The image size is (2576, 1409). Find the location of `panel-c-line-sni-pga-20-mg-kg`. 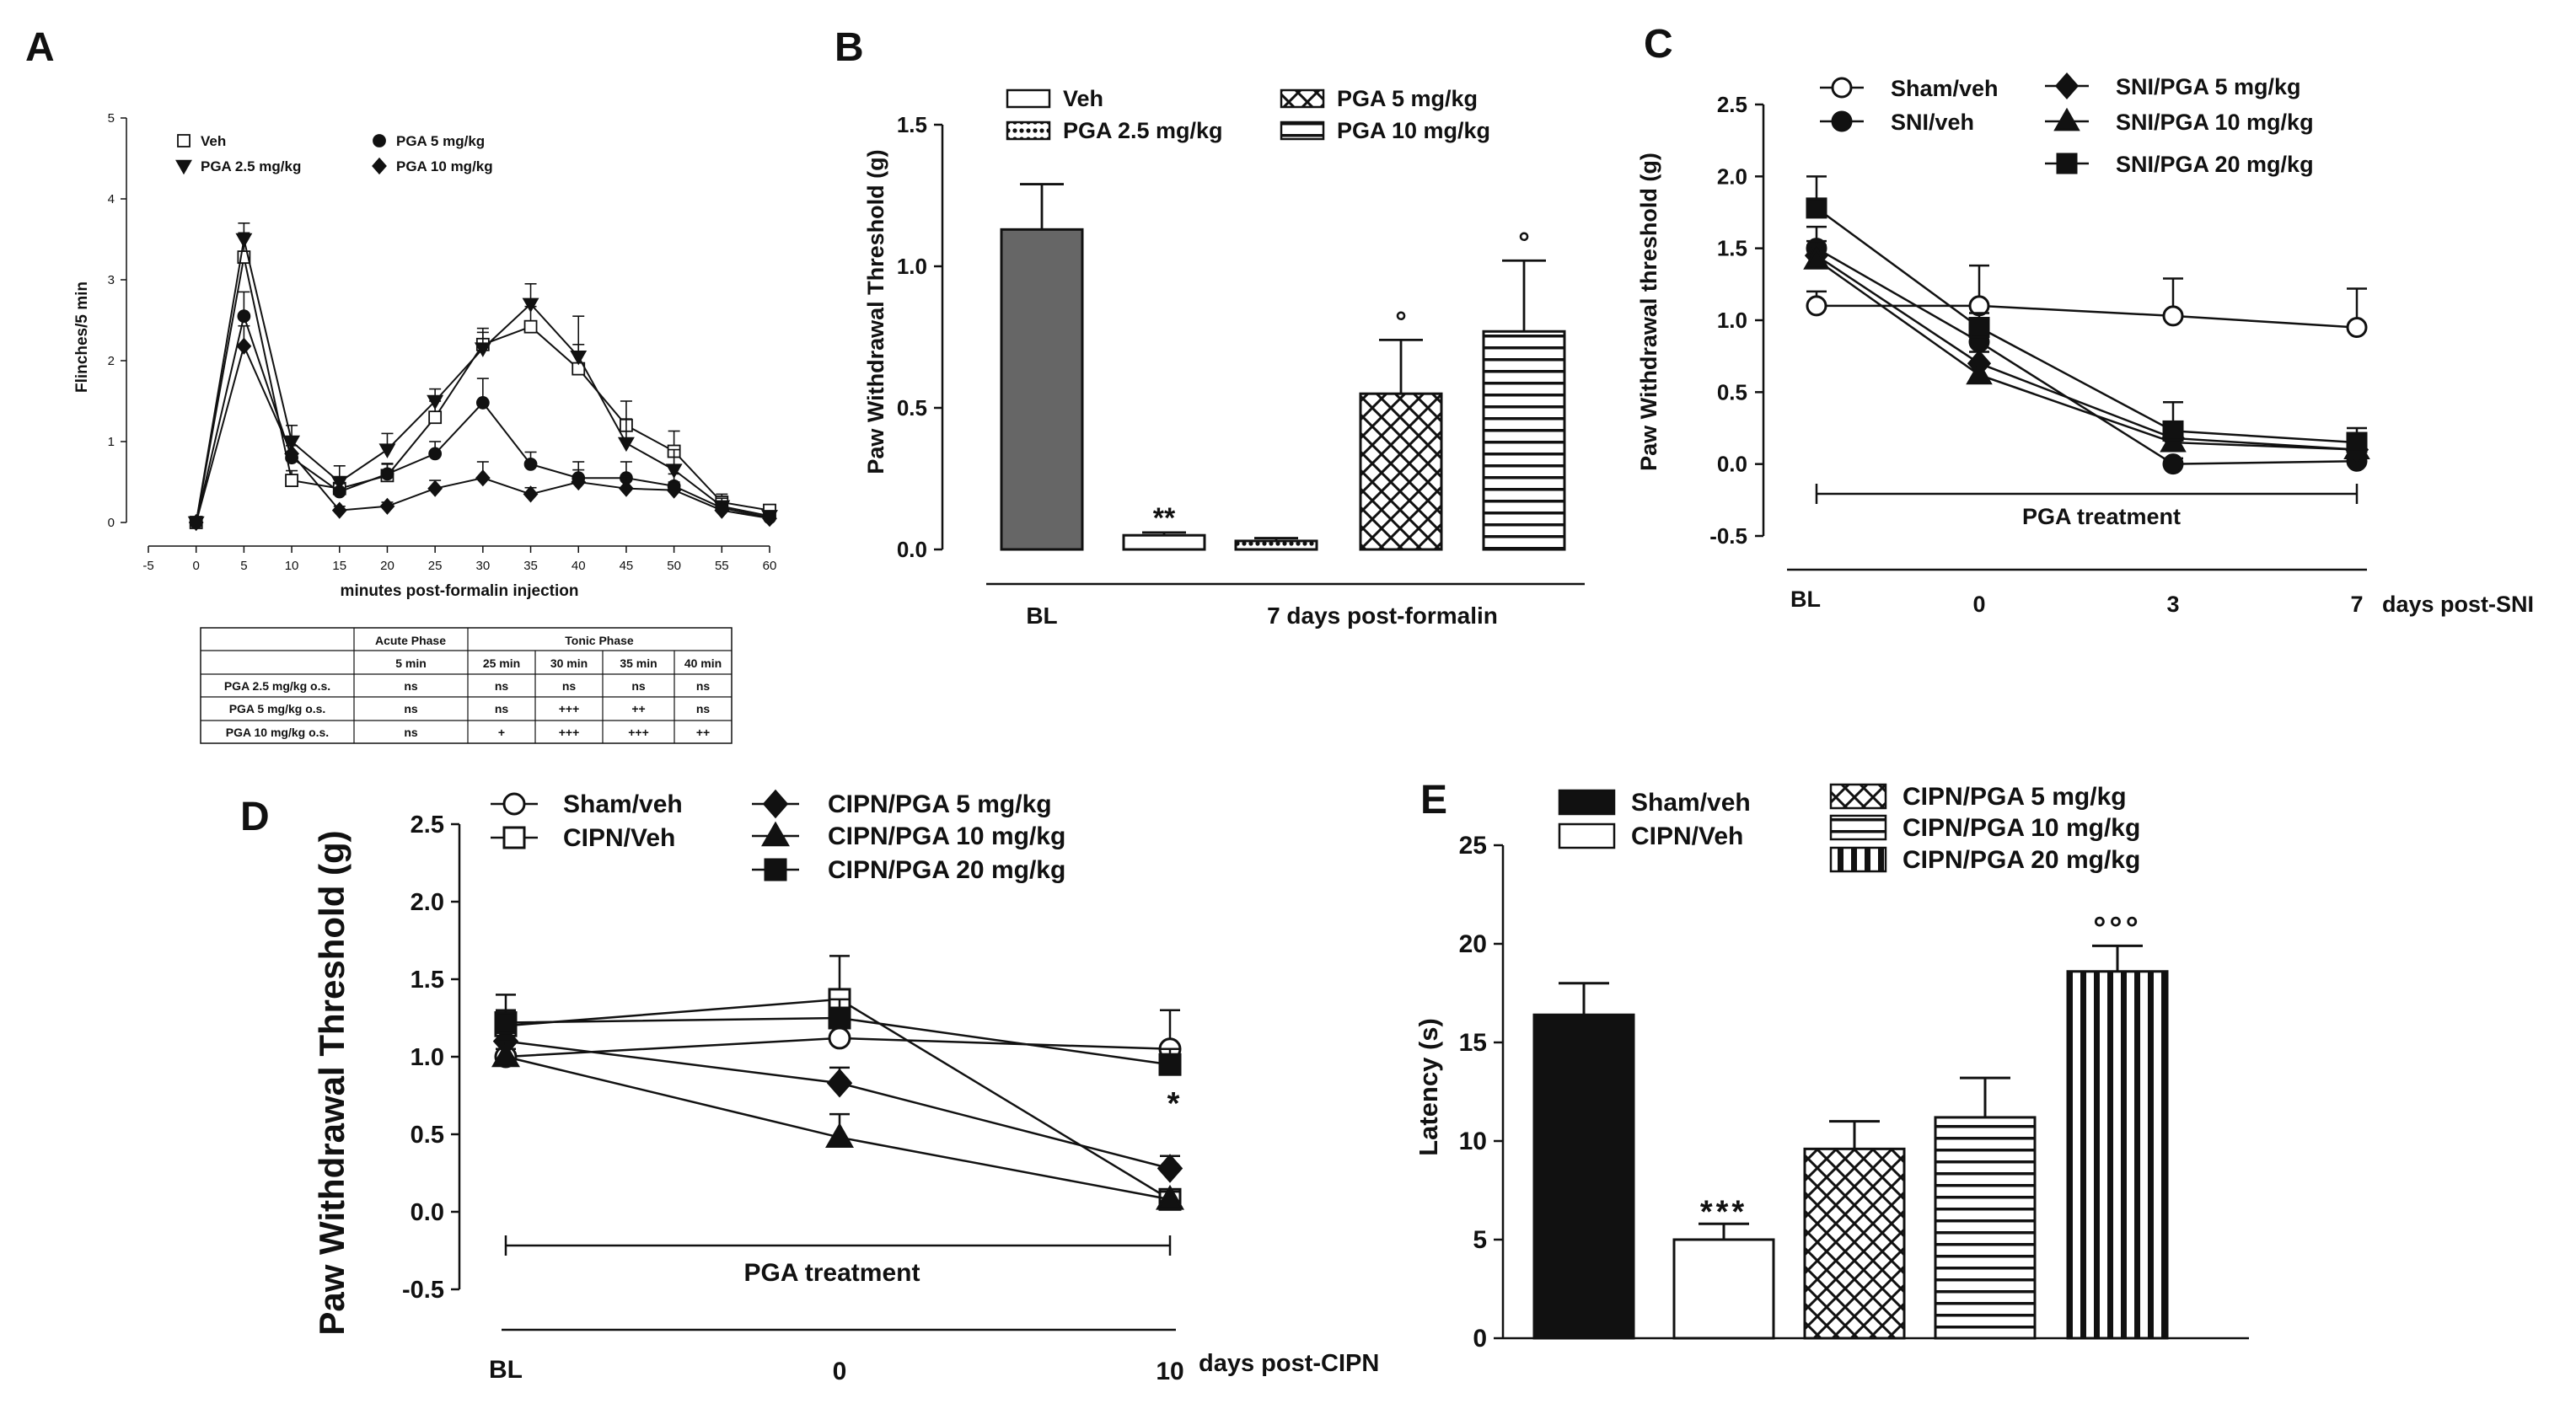

panel-c-line-sni-pga-20-mg-kg is located at coordinates (2087, 325).